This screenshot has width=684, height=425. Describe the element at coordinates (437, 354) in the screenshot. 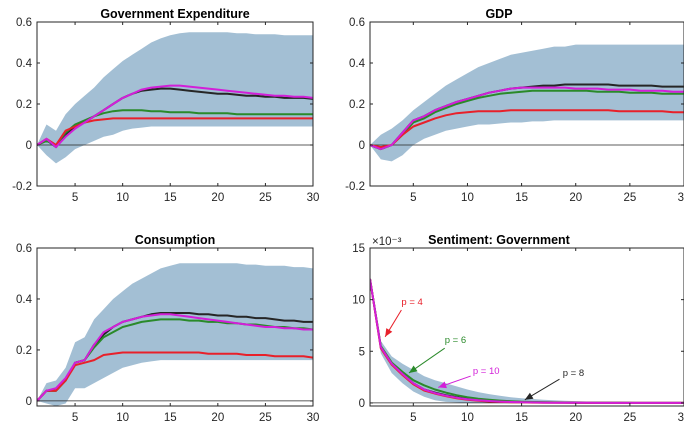

I see `annotation-2: p = 6` at that location.